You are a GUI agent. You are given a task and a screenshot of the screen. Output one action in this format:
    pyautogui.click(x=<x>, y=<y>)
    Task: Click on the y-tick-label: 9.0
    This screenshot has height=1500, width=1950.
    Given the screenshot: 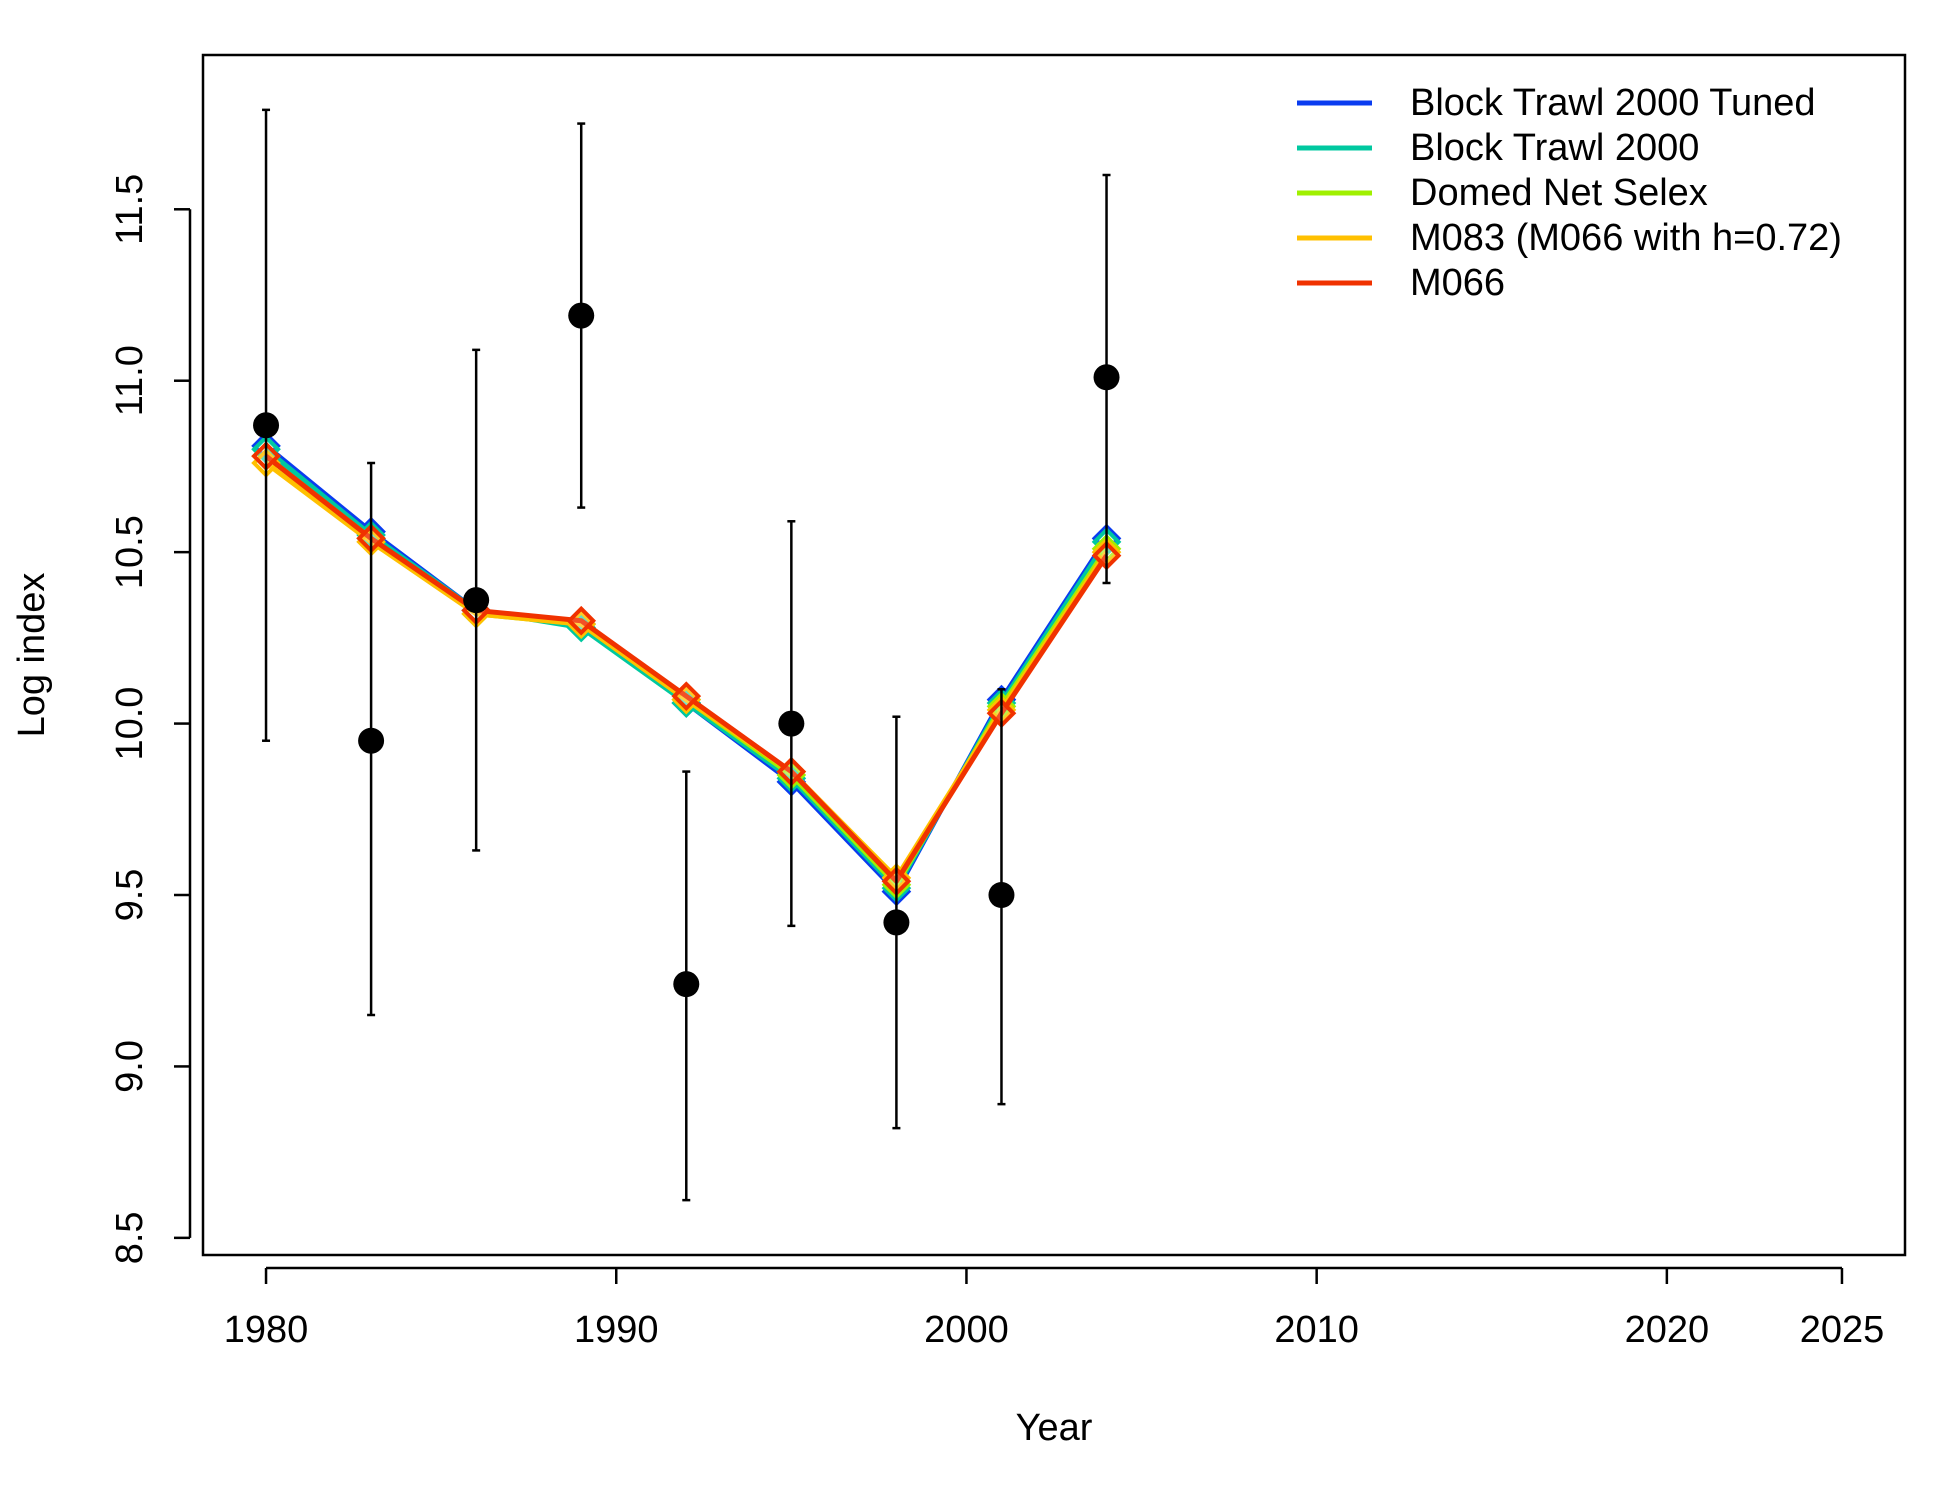 What is the action you would take?
    pyautogui.click(x=130, y=1066)
    